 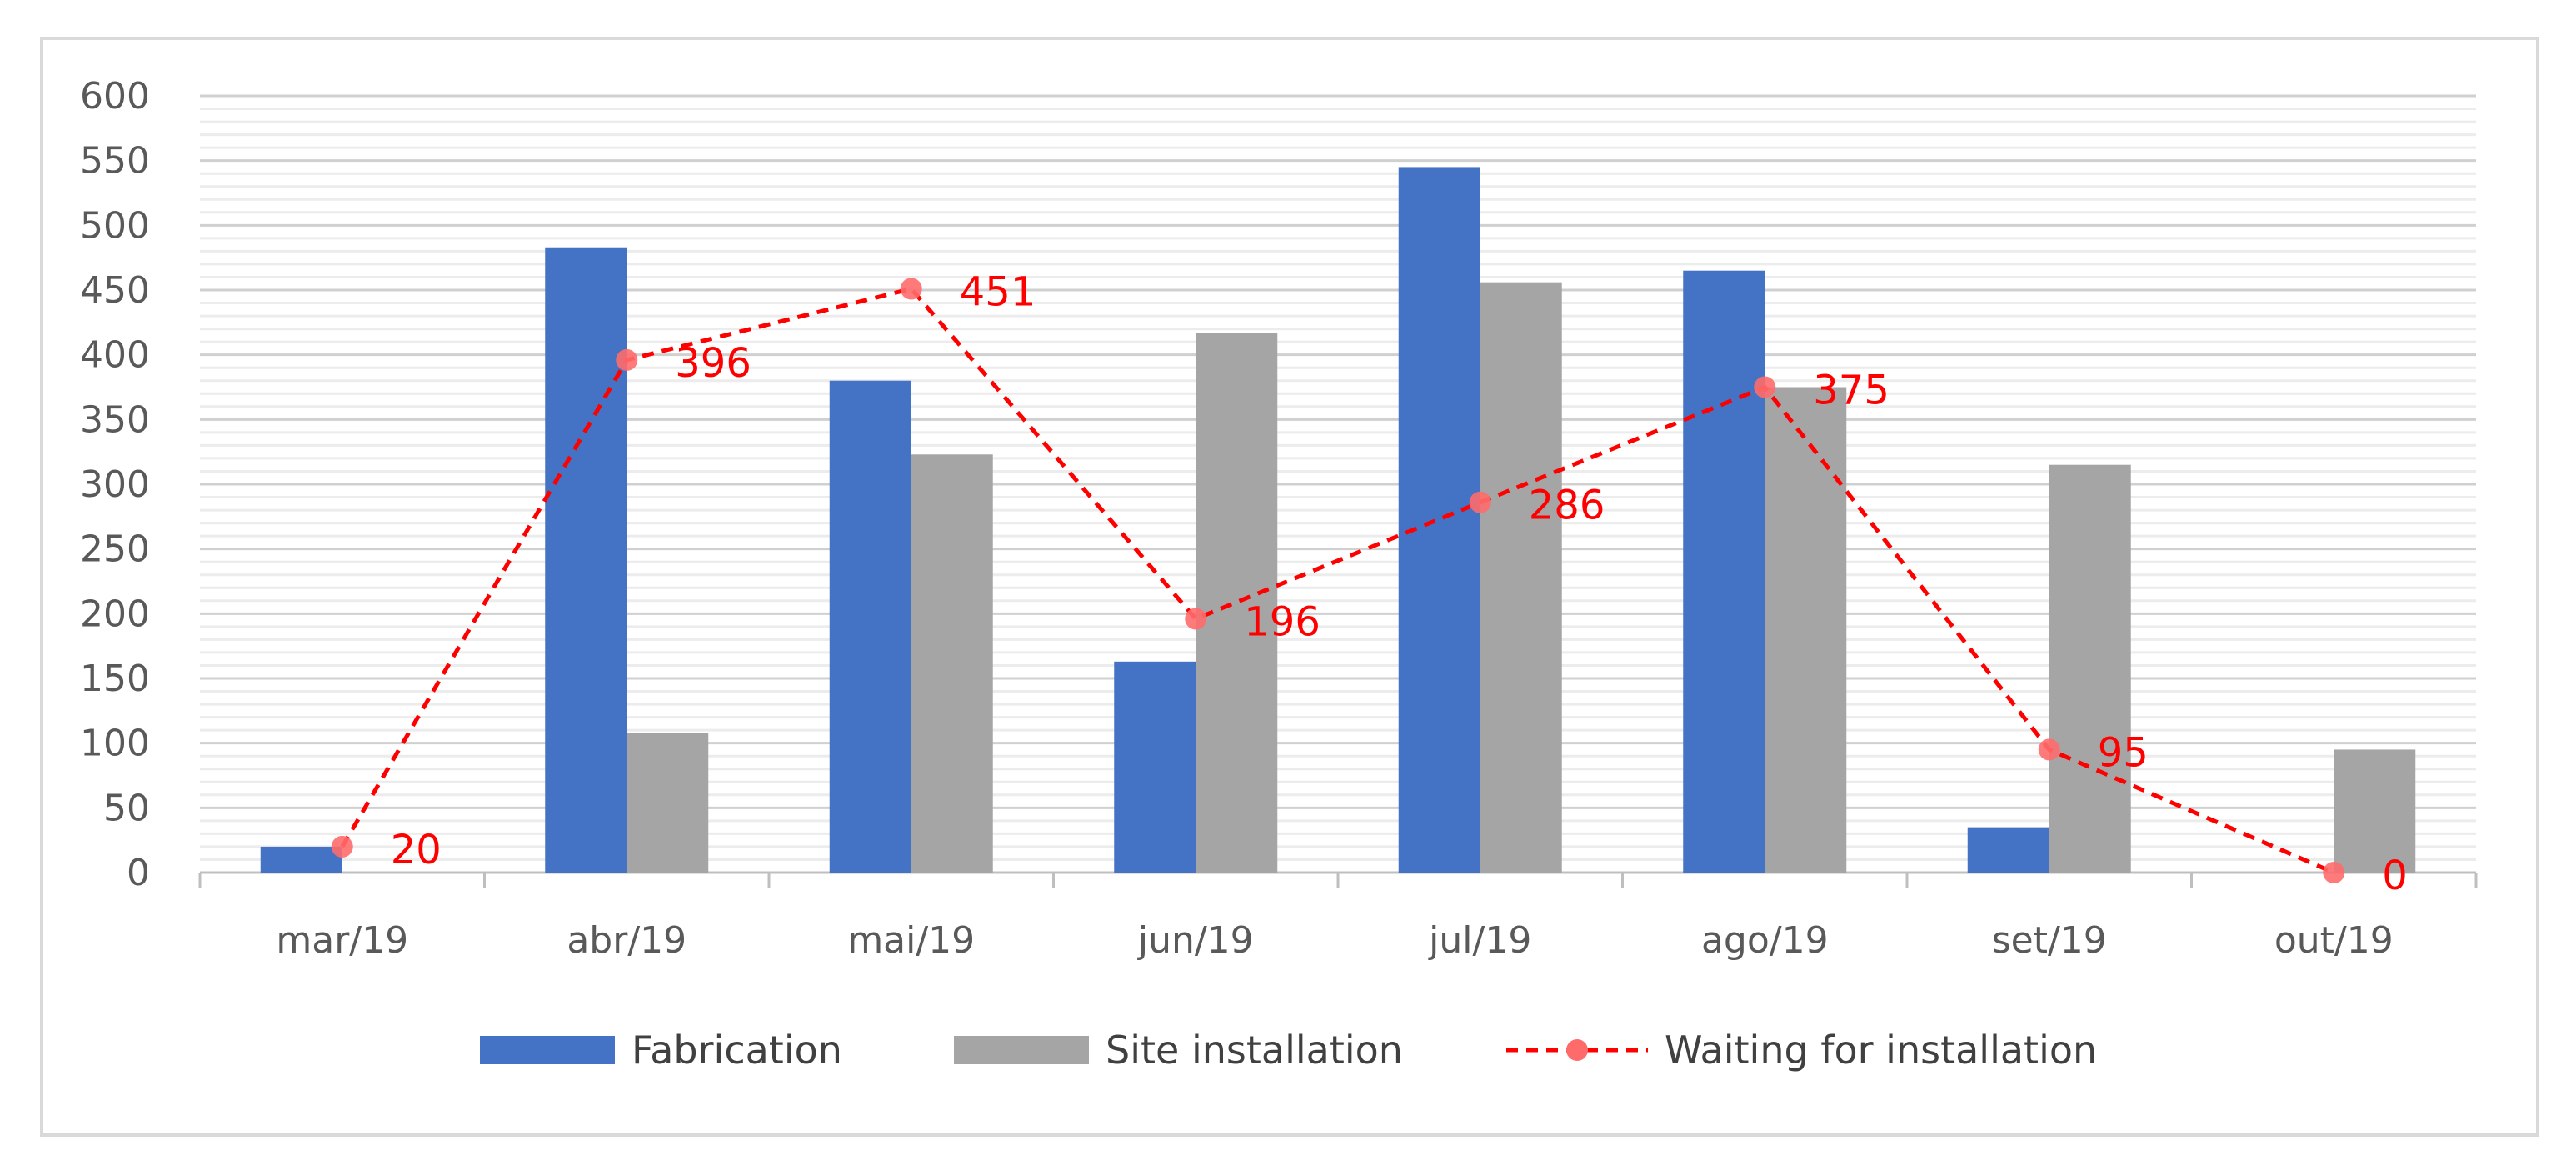 What do you see at coordinates (115, 226) in the screenshot?
I see `y-tick-label: 500` at bounding box center [115, 226].